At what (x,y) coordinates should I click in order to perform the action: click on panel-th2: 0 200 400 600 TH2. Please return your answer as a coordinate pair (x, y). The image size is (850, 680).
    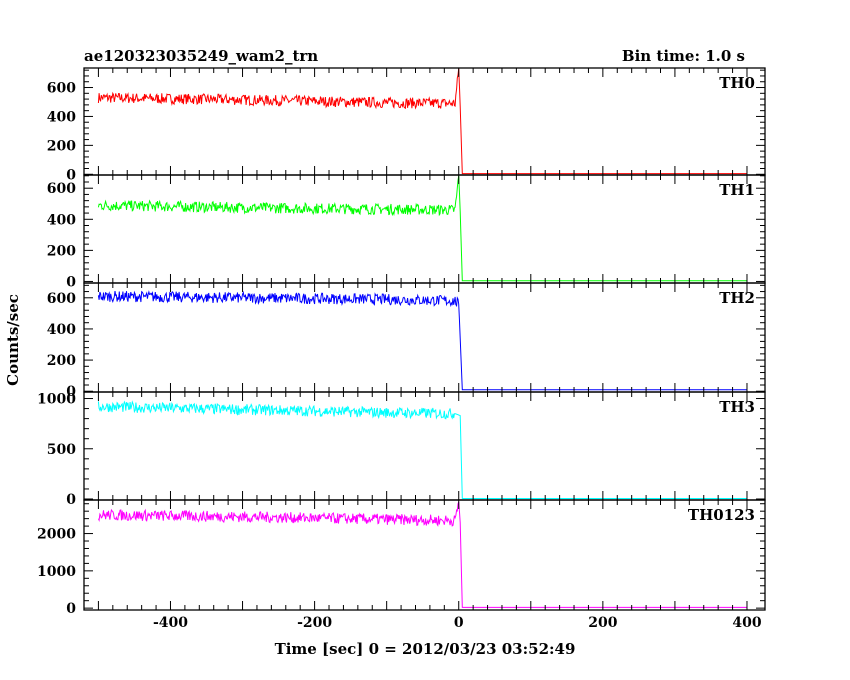
    Looking at the image, I should click on (406, 341).